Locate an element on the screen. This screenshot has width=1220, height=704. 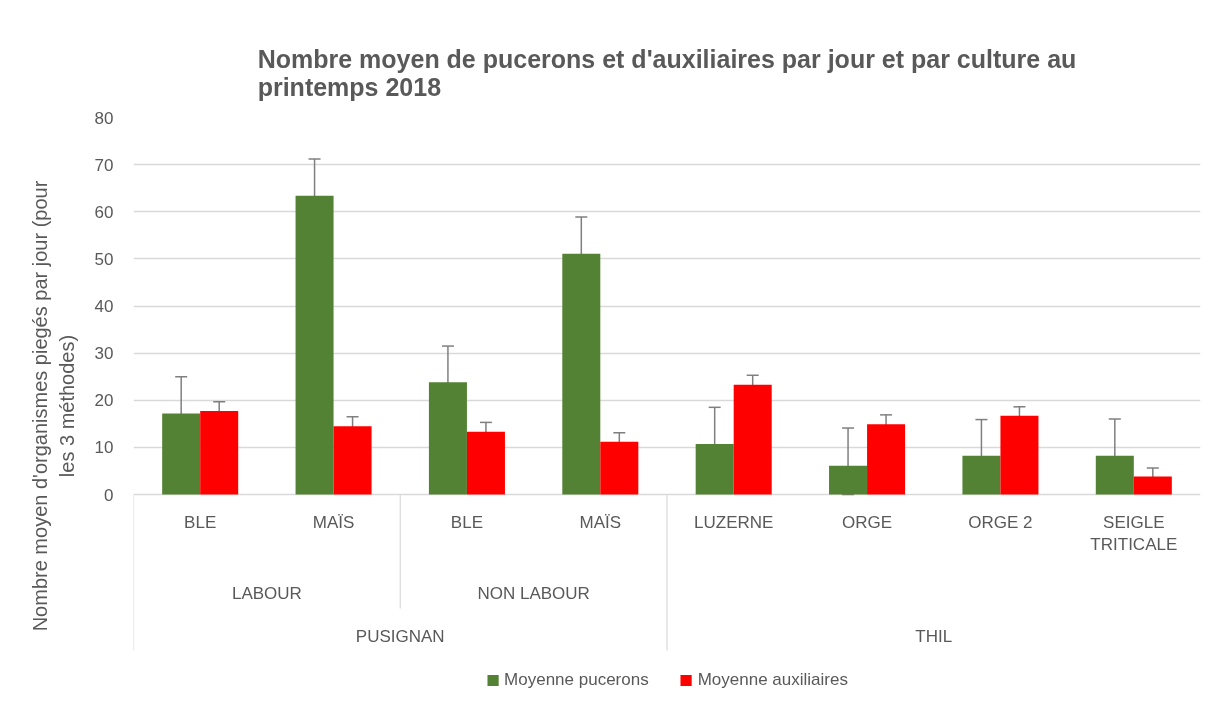
y-tick-label: 80 is located at coordinates (104, 118).